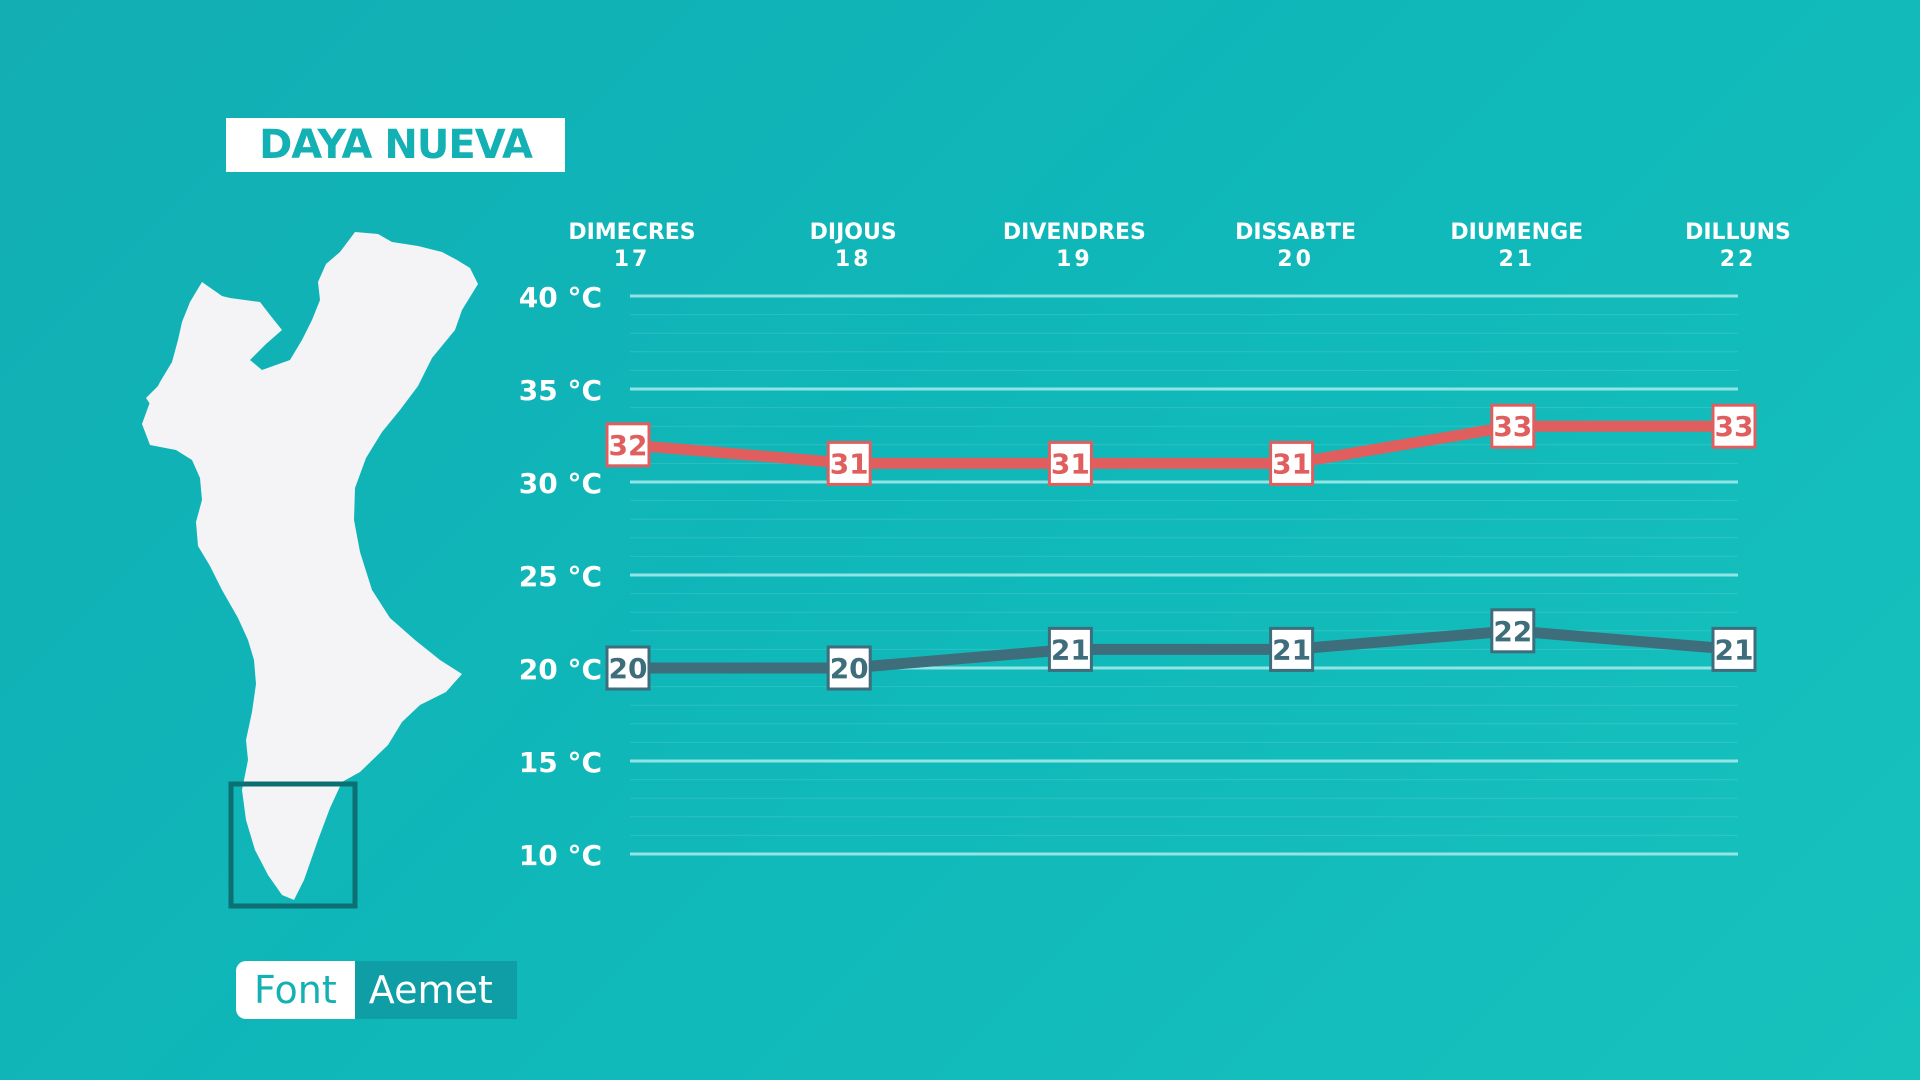 The height and width of the screenshot is (1080, 1920). Describe the element at coordinates (560, 762) in the screenshot. I see `y-tick-label: 15 °C` at that location.